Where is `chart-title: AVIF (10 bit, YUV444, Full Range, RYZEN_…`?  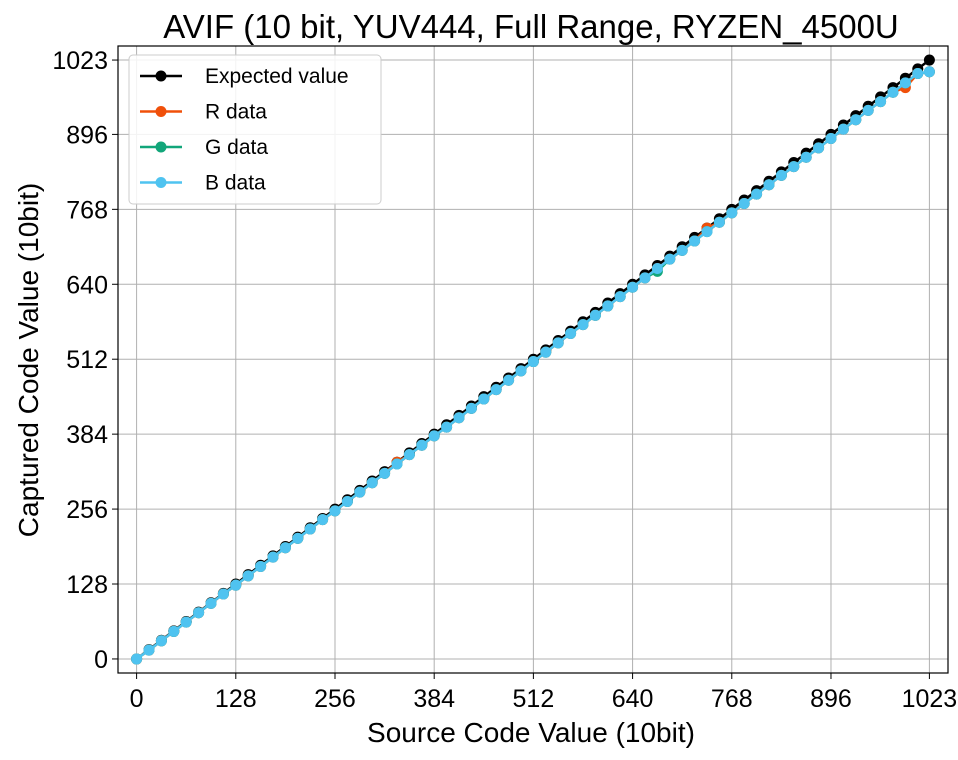
chart-title: AVIF (10 bit, YUV444, Full Range, RYZEN_… is located at coordinates (531, 26).